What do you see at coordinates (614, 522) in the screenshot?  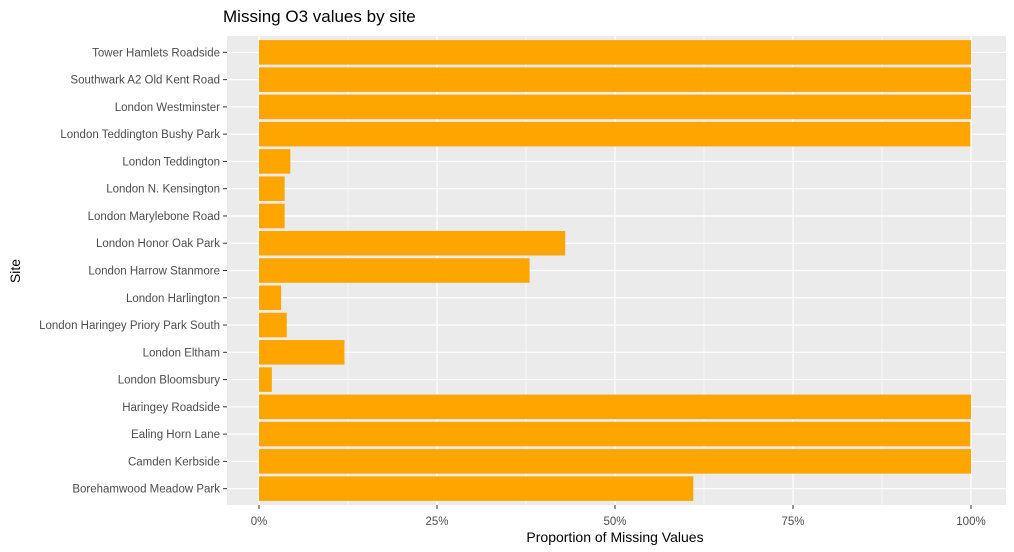 I see `x-tick-label: 50%` at bounding box center [614, 522].